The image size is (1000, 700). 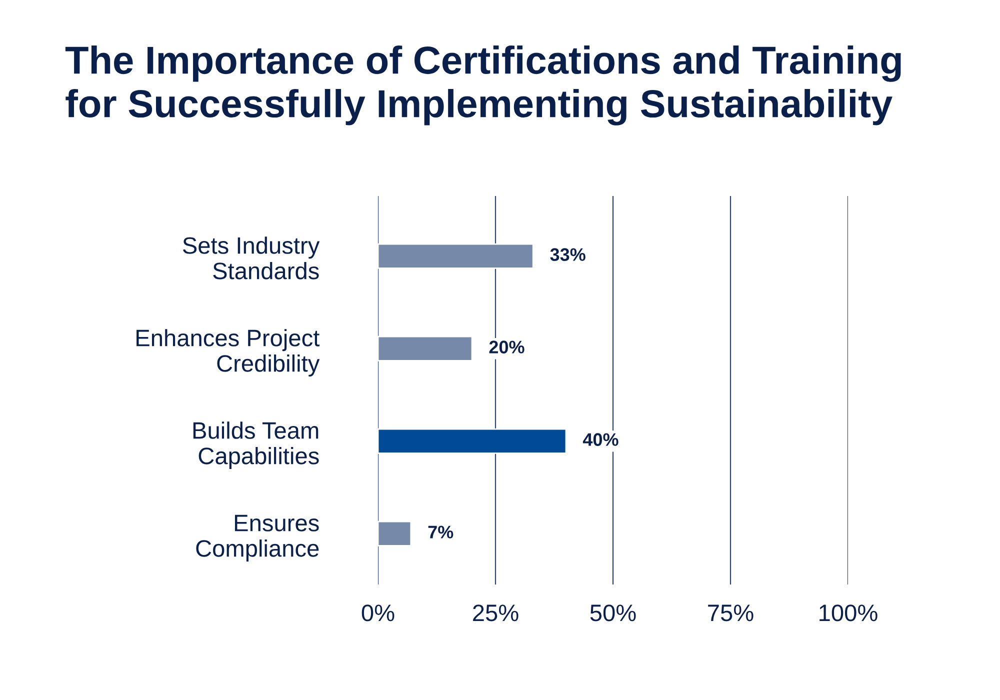 What do you see at coordinates (378, 613) in the screenshot?
I see `x-tick-label: 0%` at bounding box center [378, 613].